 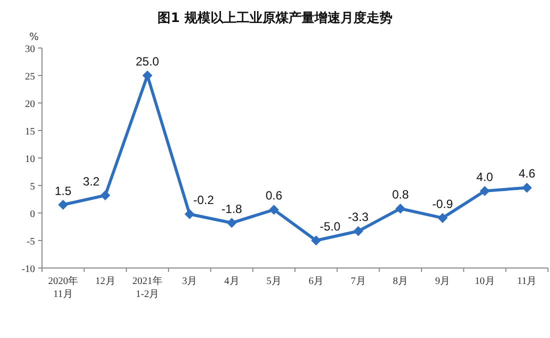 What do you see at coordinates (527, 173) in the screenshot?
I see `data-label: 4.6` at bounding box center [527, 173].